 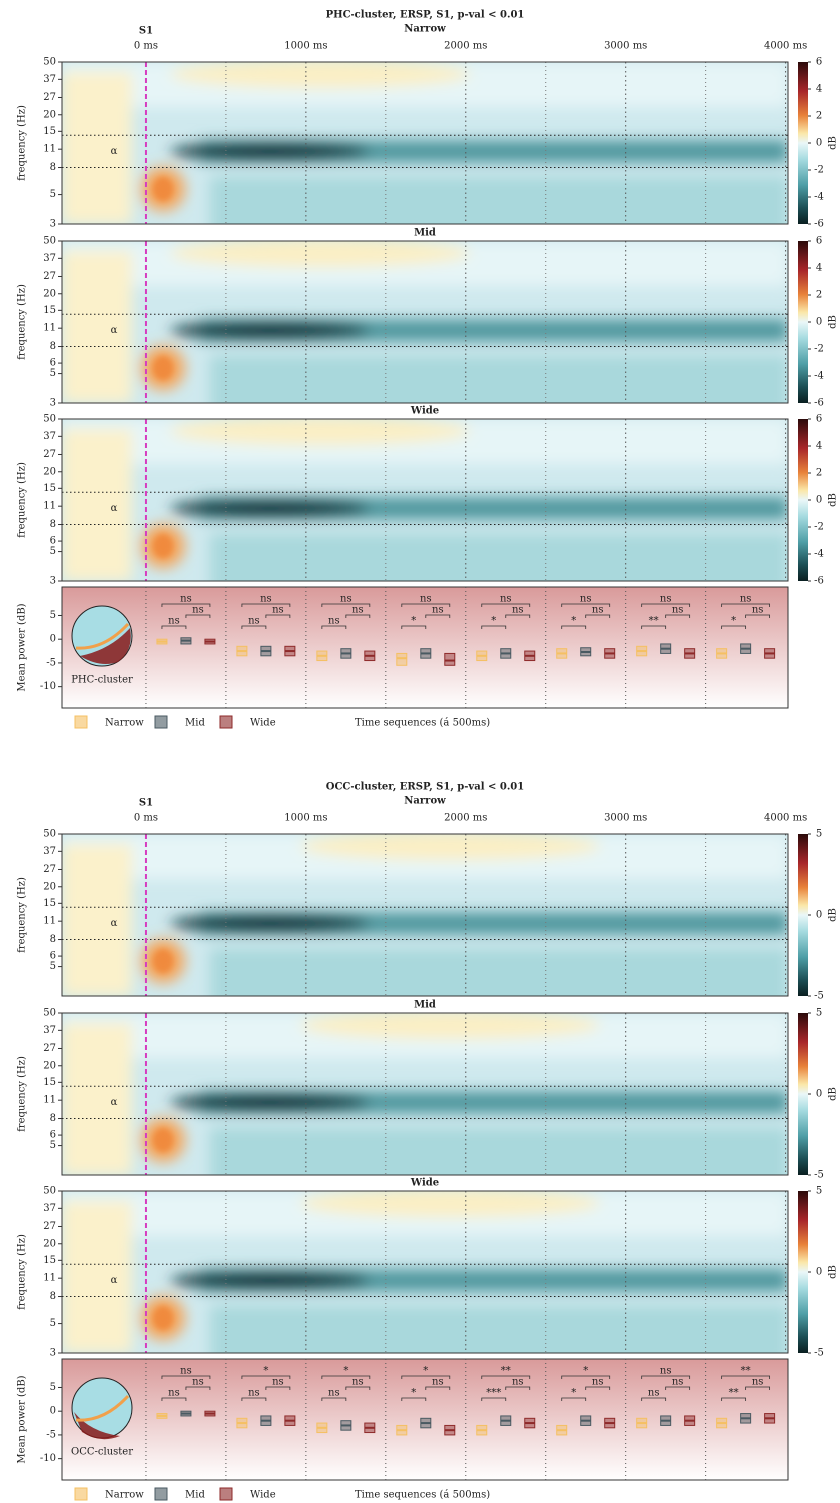 What do you see at coordinates (819, 581) in the screenshot?
I see `colorbar-tick-label: -6` at bounding box center [819, 581].